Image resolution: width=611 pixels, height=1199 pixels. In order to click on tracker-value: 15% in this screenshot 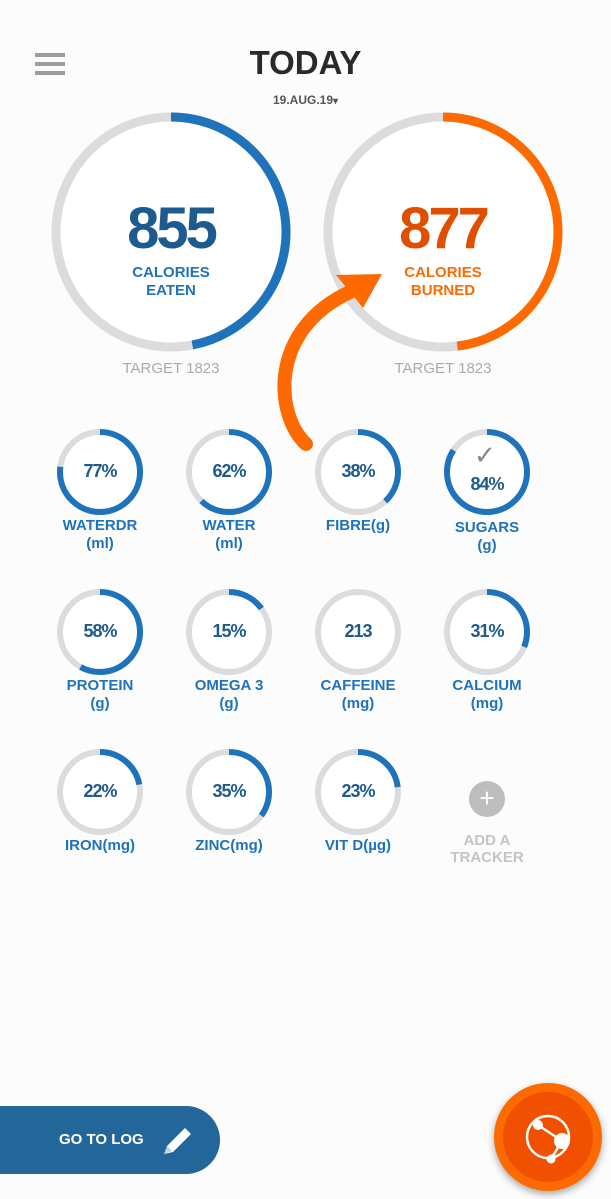, I will do `click(229, 631)`.